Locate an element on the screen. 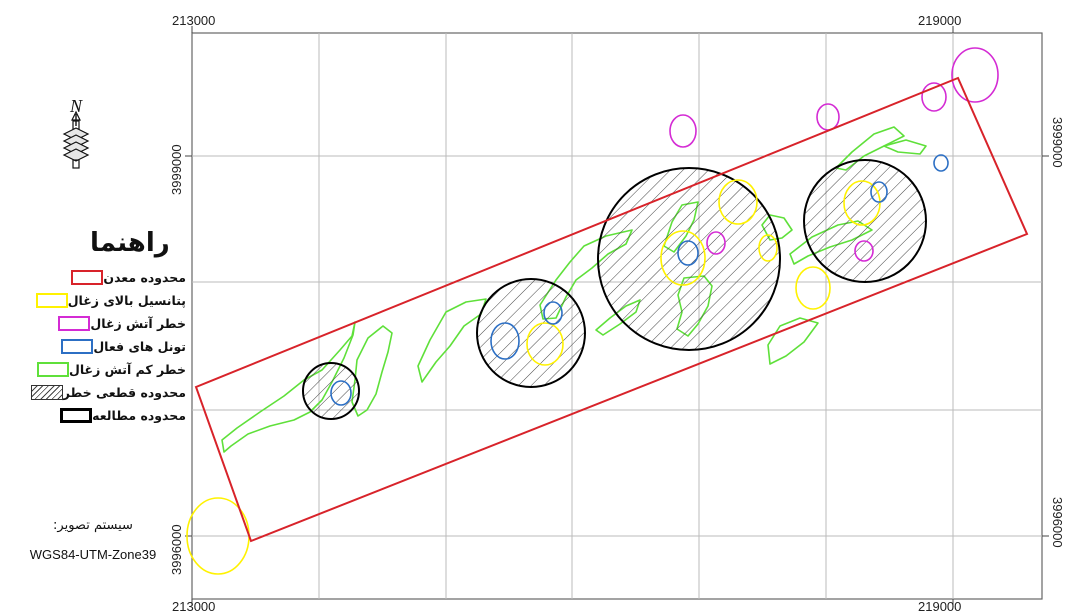 This screenshot has height=615, width=1065. right-y-label-1: 3999000 is located at coordinates (1057, 142).